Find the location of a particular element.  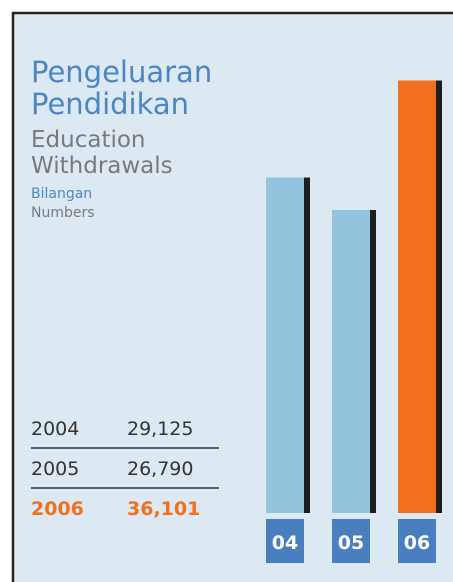

x-tick-label: 06 is located at coordinates (417, 543).